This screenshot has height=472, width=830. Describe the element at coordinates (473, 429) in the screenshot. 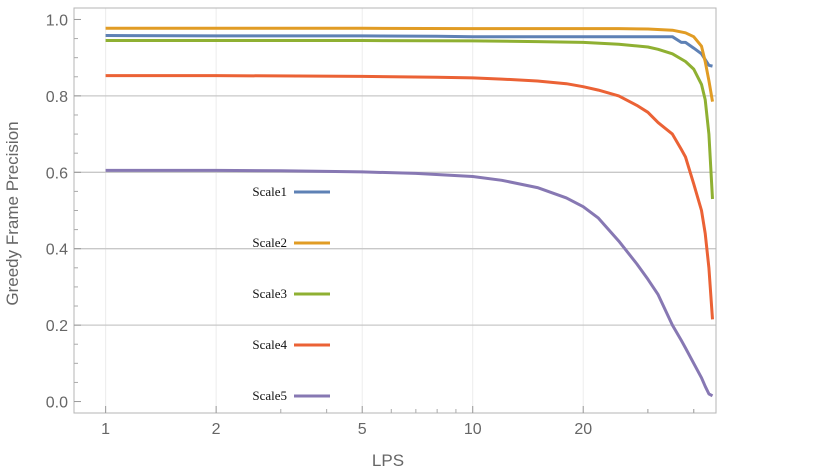

I see `x-tick-label: 10` at that location.